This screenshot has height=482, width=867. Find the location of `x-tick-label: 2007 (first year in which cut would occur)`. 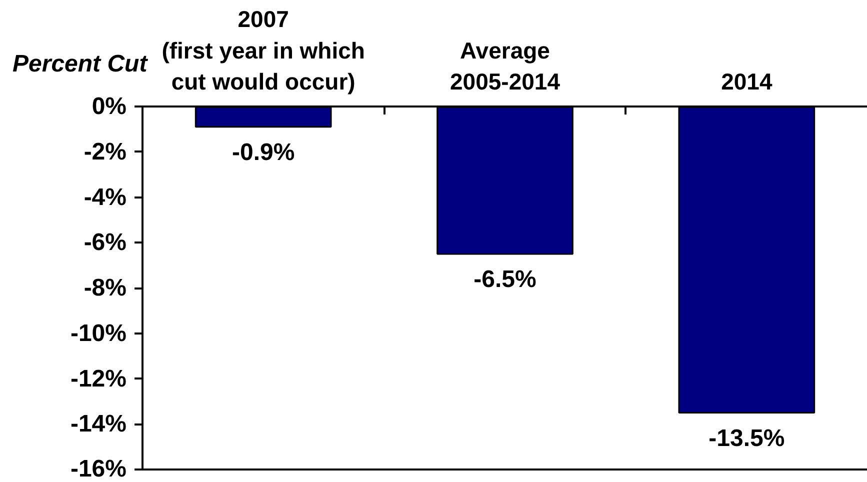

x-tick-label: 2007 (first year in which cut would occur) is located at coordinates (263, 50).